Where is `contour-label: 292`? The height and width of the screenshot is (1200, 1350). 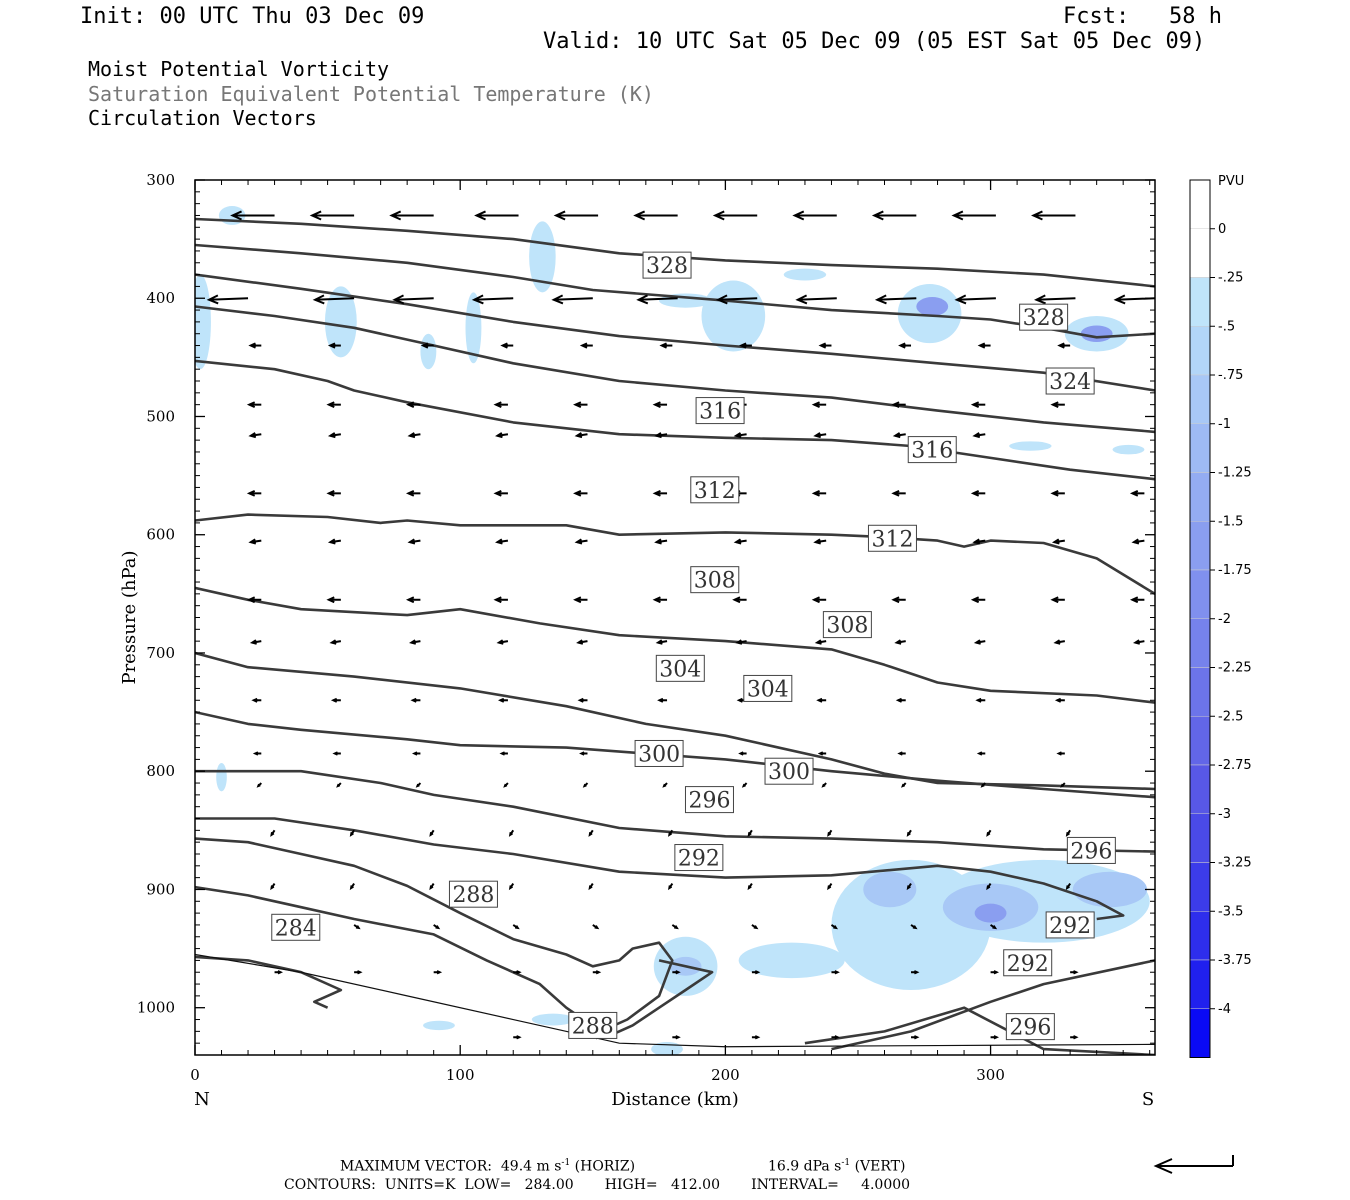
contour-label: 292 is located at coordinates (699, 858).